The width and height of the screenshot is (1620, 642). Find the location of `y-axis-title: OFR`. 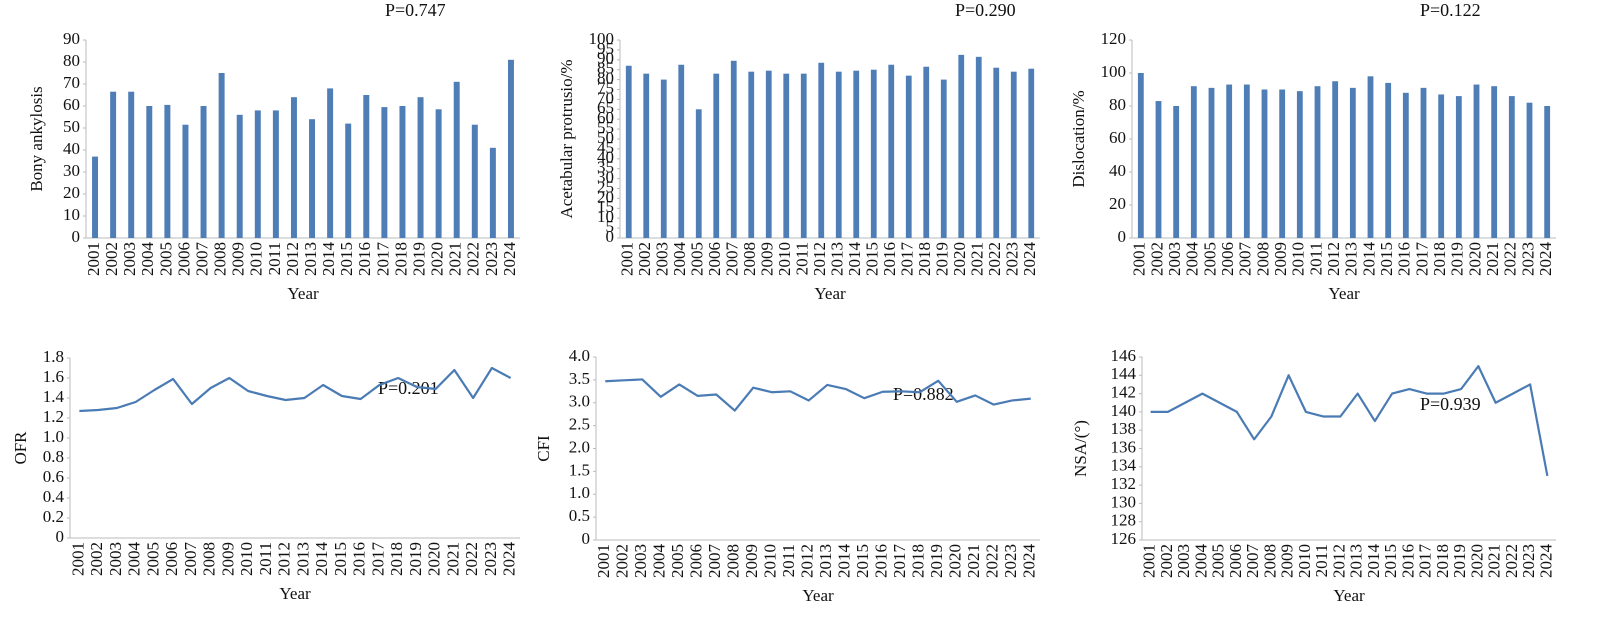

y-axis-title: OFR is located at coordinates (20, 448).